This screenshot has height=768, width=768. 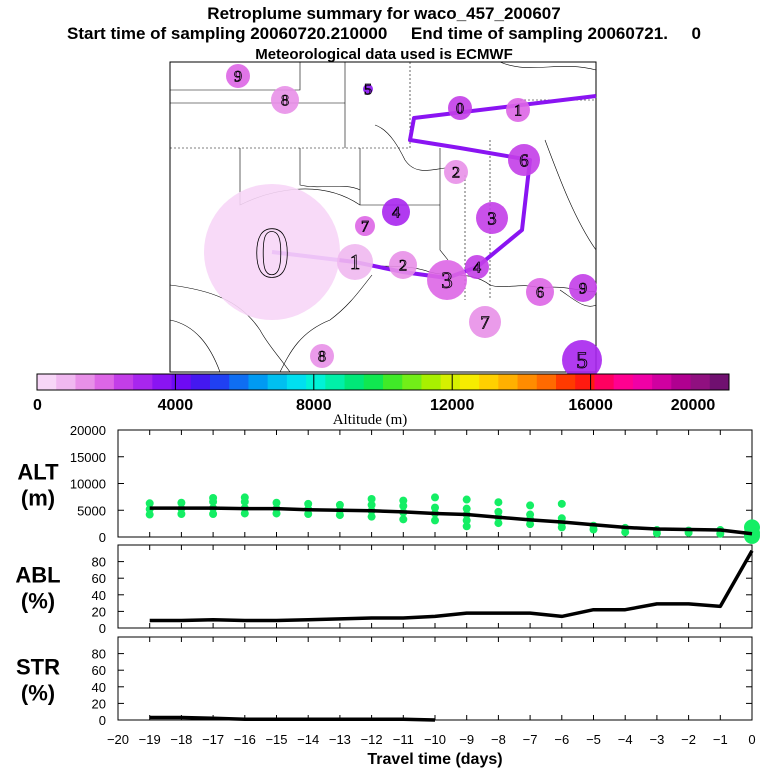 I want to click on colorbar: 0 4000 8000 12000 16000 20000 Altitude (m), so click(x=381, y=400).